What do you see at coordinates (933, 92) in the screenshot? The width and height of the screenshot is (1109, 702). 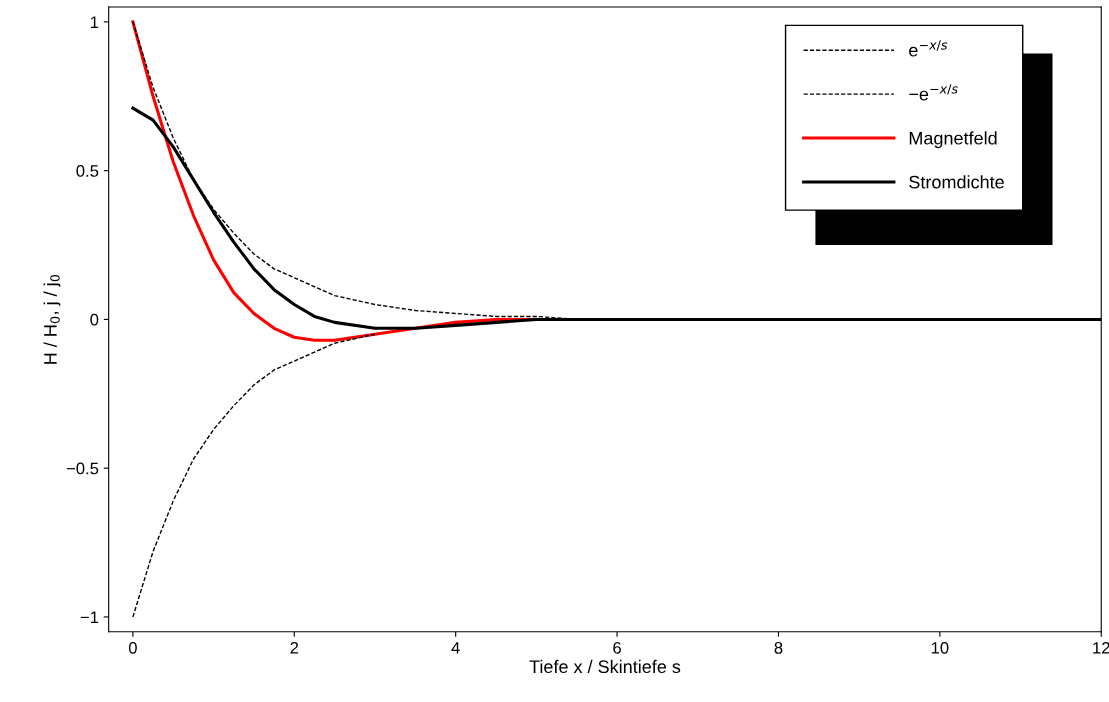 I see `legend-label: −e$^{−x/s}$` at bounding box center [933, 92].